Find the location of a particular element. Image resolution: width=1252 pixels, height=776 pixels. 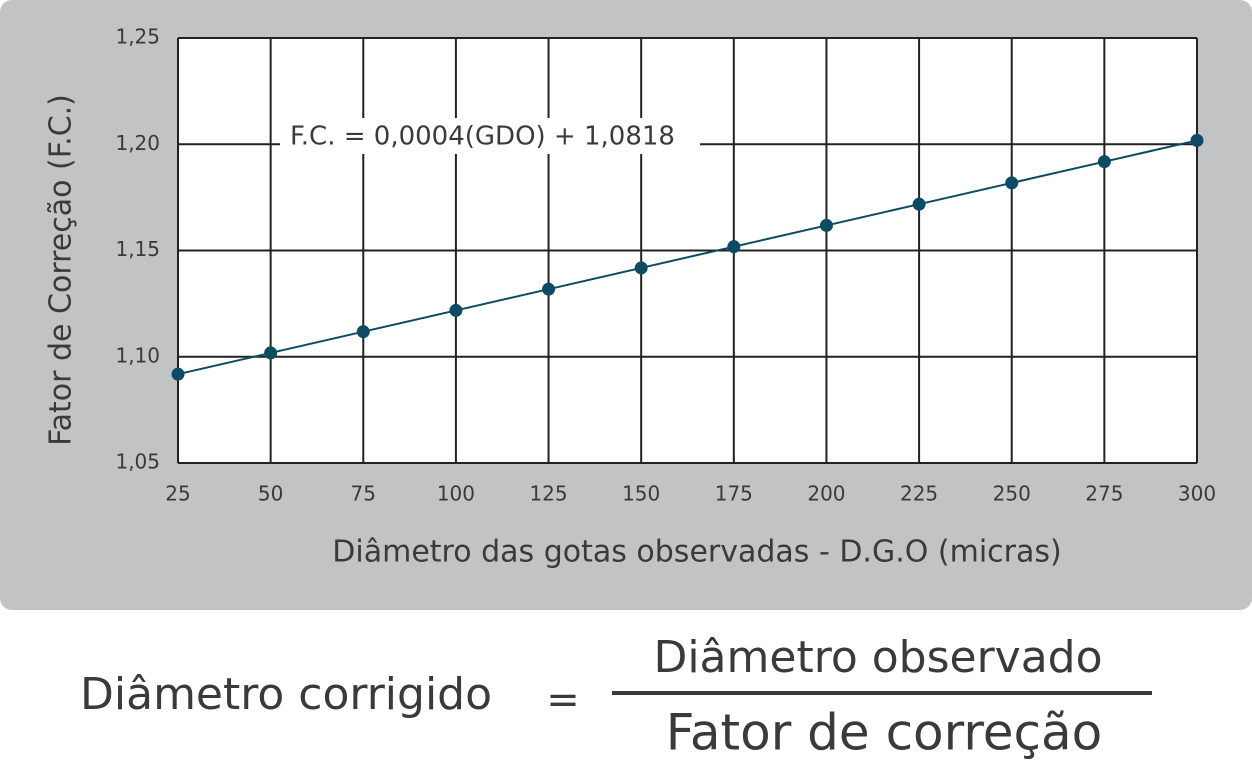

x-tick-label: 125 is located at coordinates (548, 494).